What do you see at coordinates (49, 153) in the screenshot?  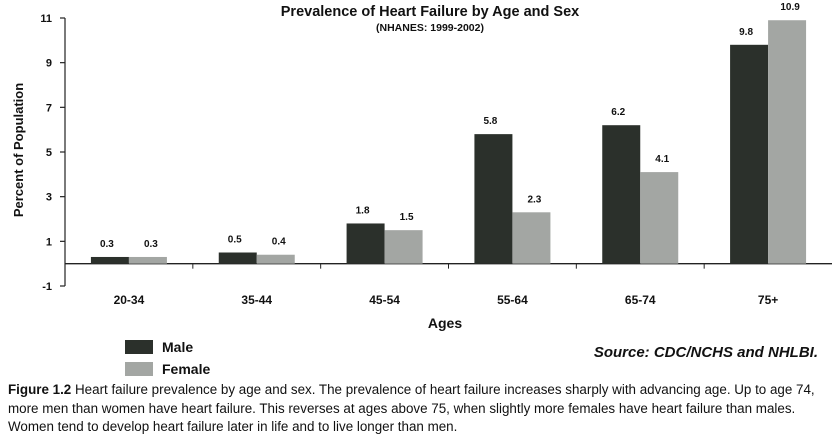 I see `y-tick-label: 5` at bounding box center [49, 153].